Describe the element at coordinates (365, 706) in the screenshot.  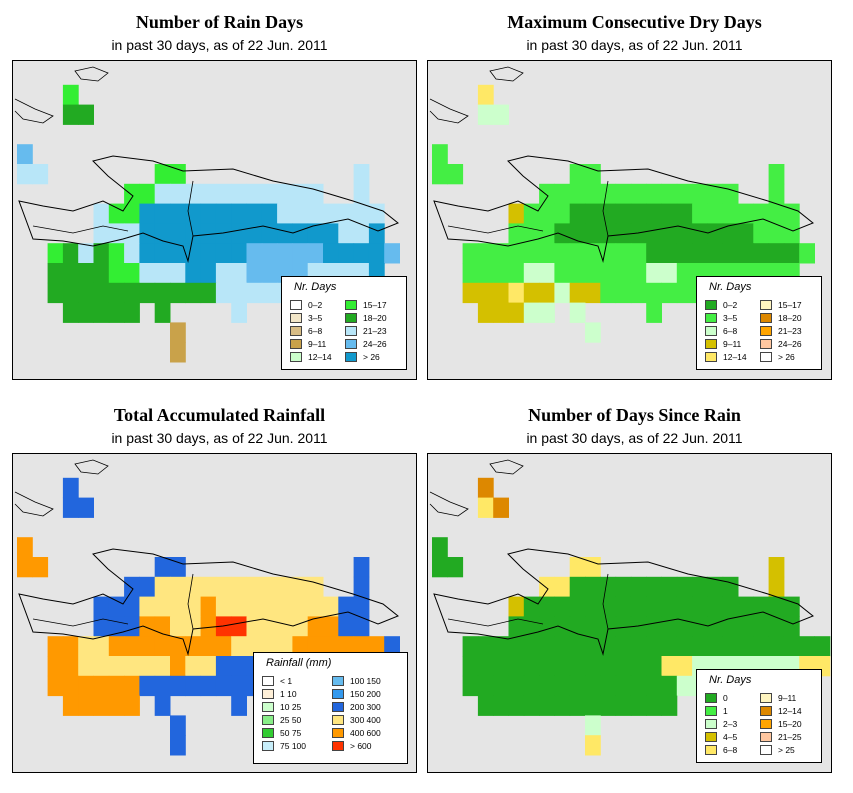
I see `legend-label: 200 300` at that location.